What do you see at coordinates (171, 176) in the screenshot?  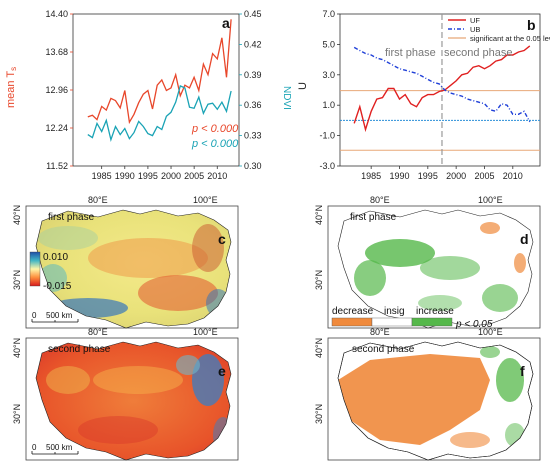 I see `xtick-label-a: 2000` at bounding box center [171, 176].